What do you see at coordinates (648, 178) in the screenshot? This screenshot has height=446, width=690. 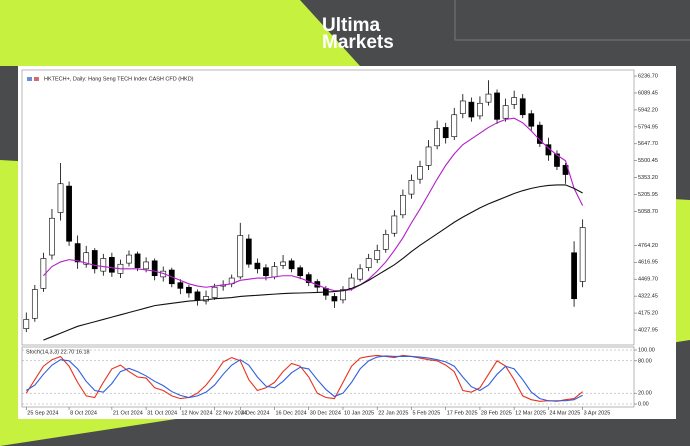 I see `y-tick-label: 5353.20` at bounding box center [648, 178].